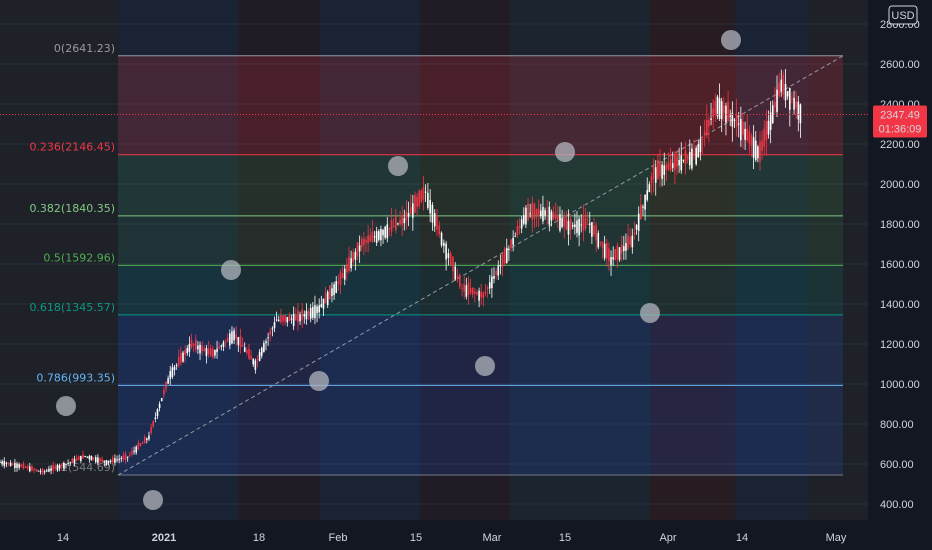 This screenshot has width=932, height=550. Describe the element at coordinates (900, 130) in the screenshot. I see `bar-countdown: 01:36:09` at that location.